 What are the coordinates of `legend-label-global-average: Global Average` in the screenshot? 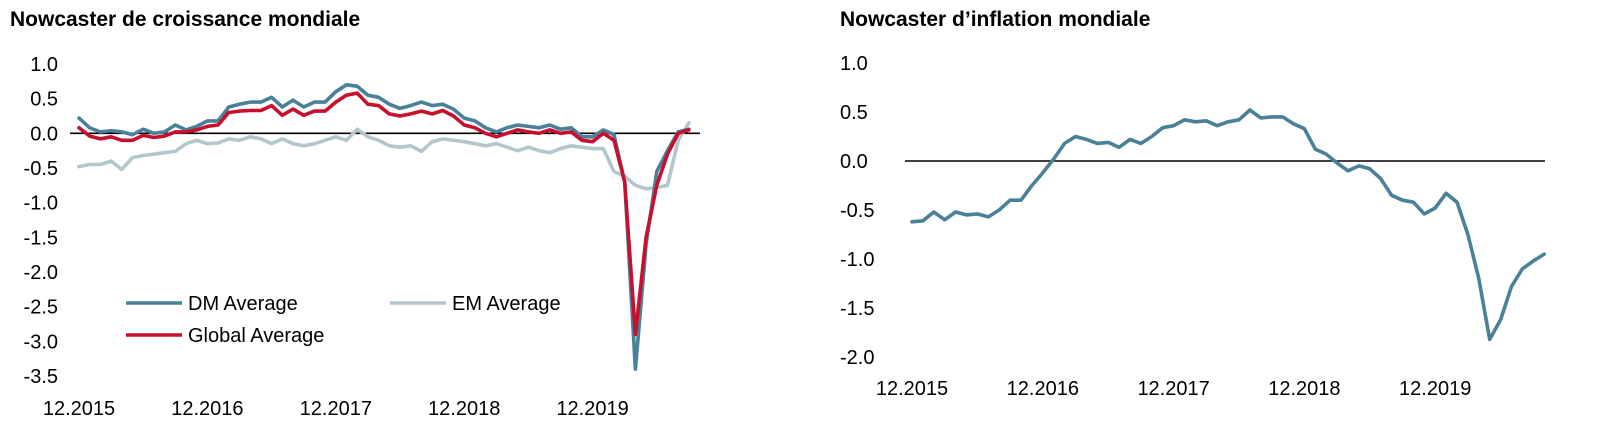 It's located at (256, 336).